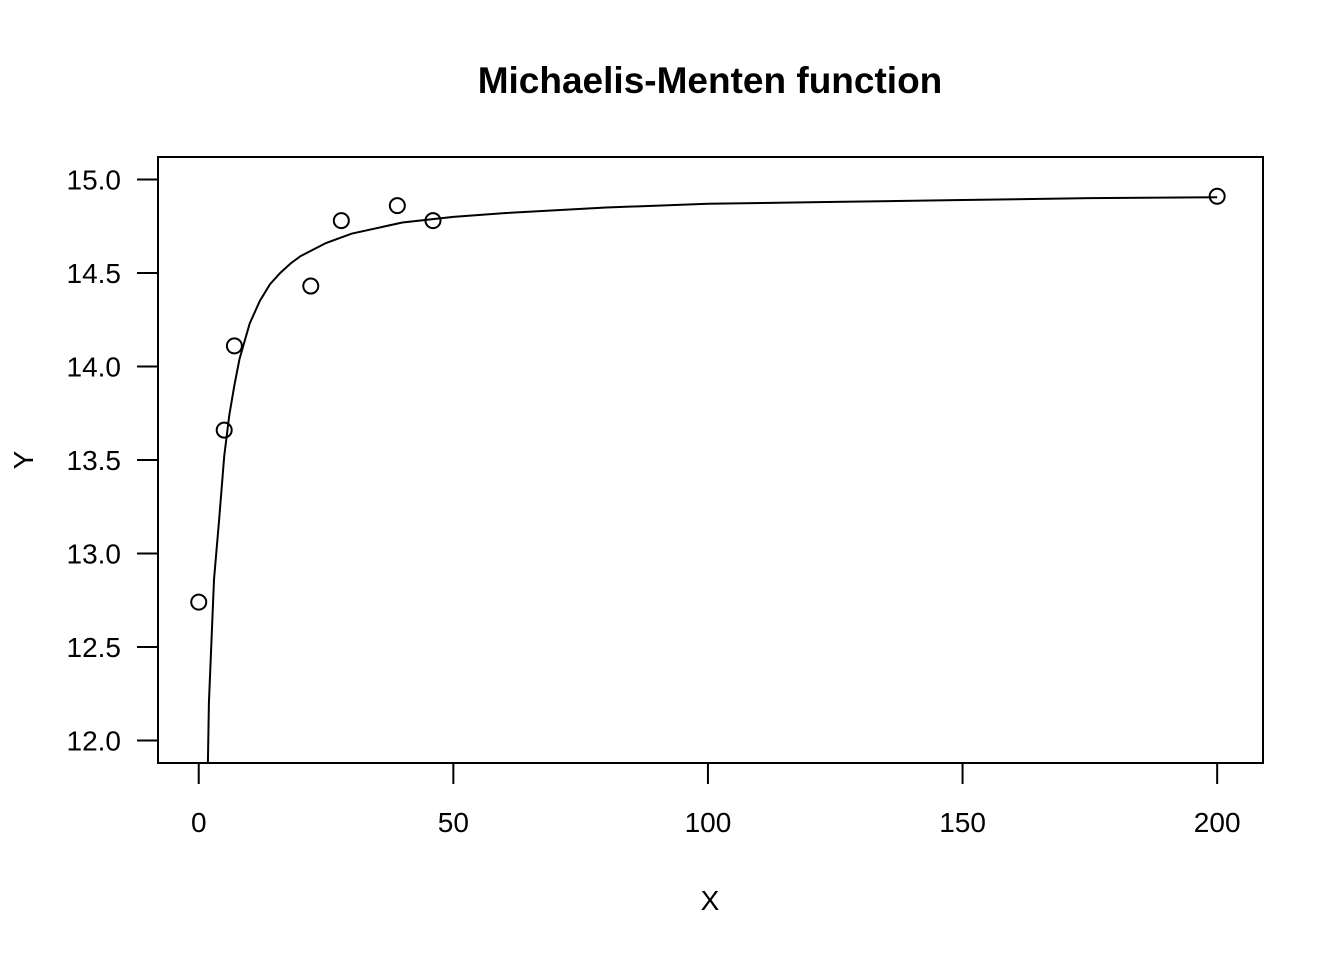  What do you see at coordinates (94, 741) in the screenshot?
I see `y-tick-label: 12.0` at bounding box center [94, 741].